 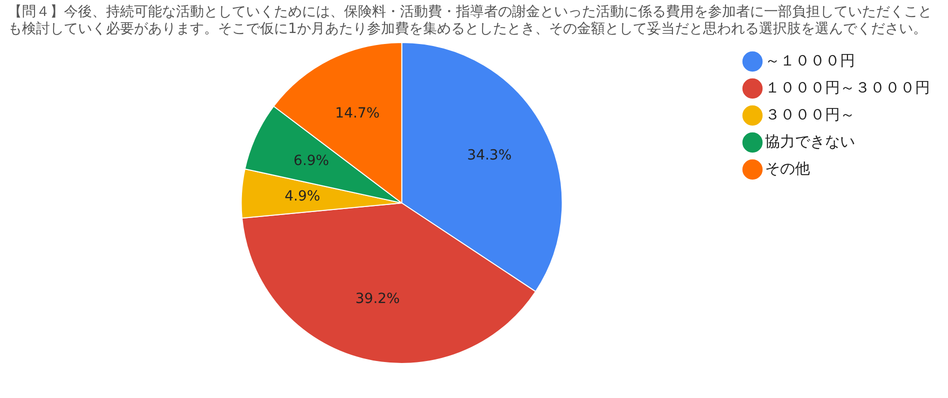 What do you see at coordinates (302, 196) in the screenshot?
I see `data-label: 4.9%` at bounding box center [302, 196].